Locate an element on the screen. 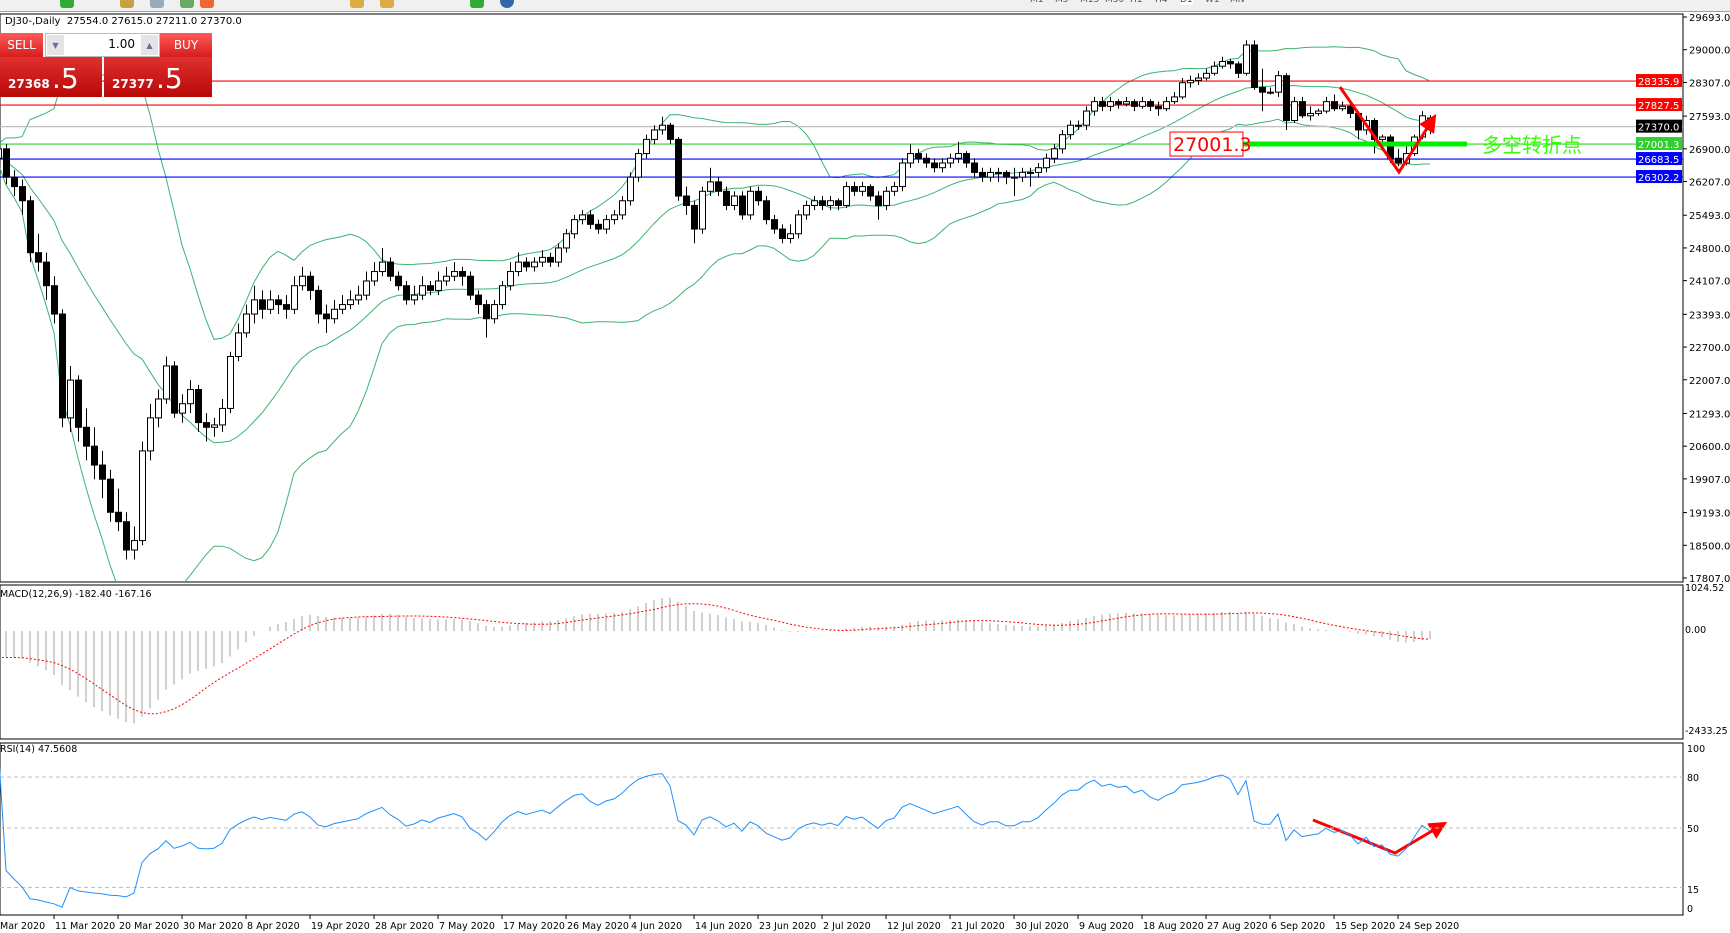  lot-increase-icon: ▲ is located at coordinates (149, 45).